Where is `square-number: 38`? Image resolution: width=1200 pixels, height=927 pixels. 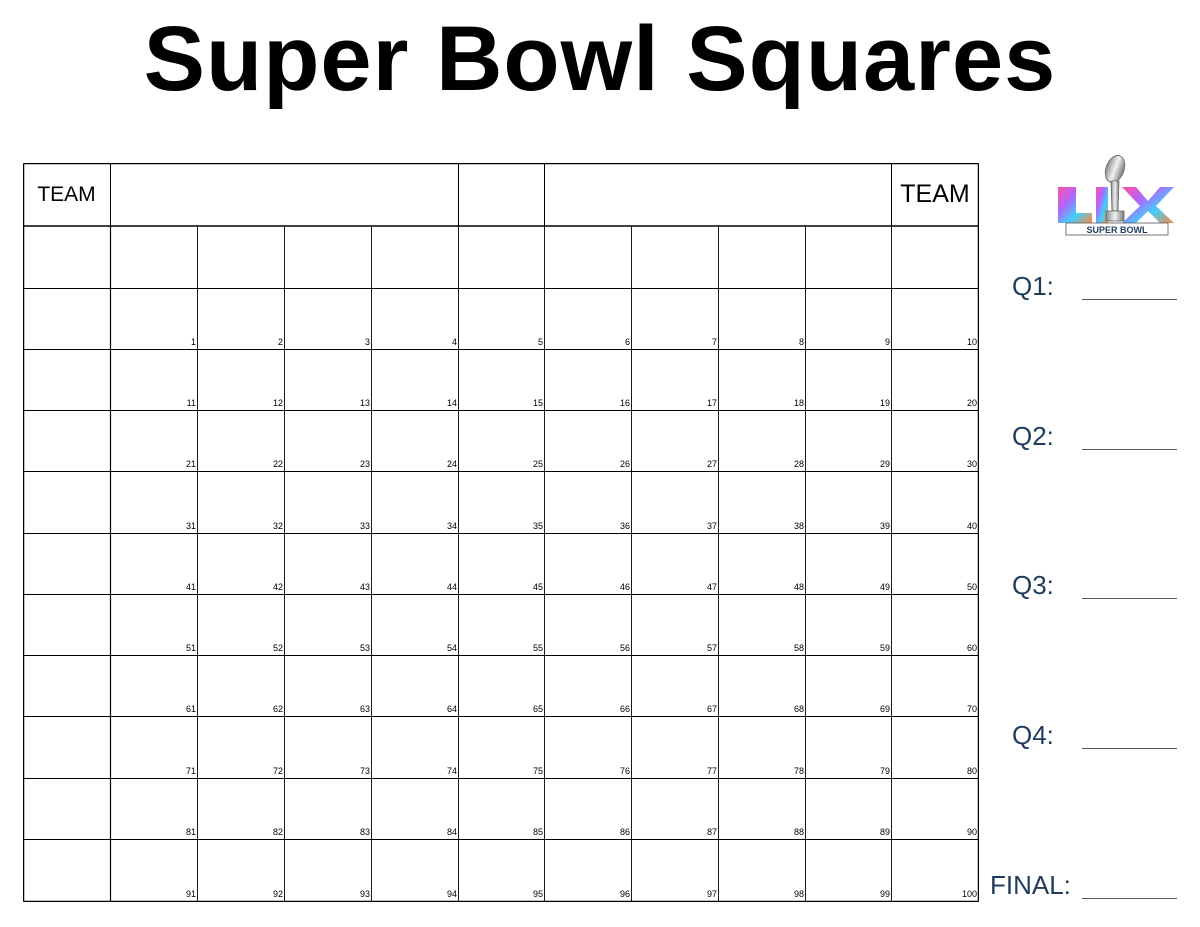
square-number: 38 is located at coordinates (798, 526).